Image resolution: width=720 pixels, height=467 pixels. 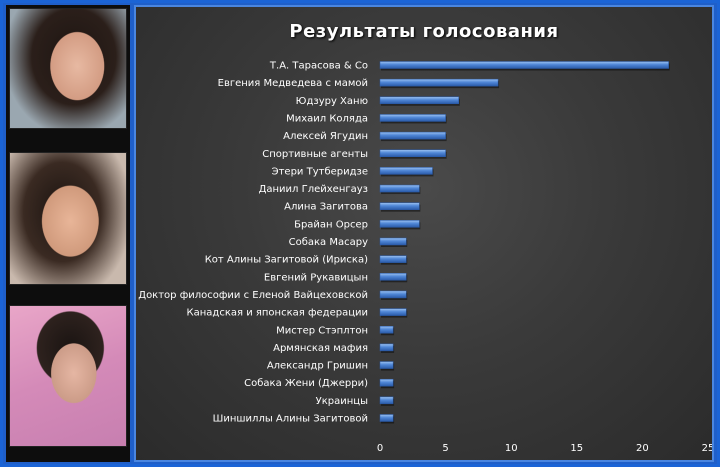 What do you see at coordinates (313, 189) in the screenshot?
I see `category-label: Даниил Глейхенгауз` at bounding box center [313, 189].